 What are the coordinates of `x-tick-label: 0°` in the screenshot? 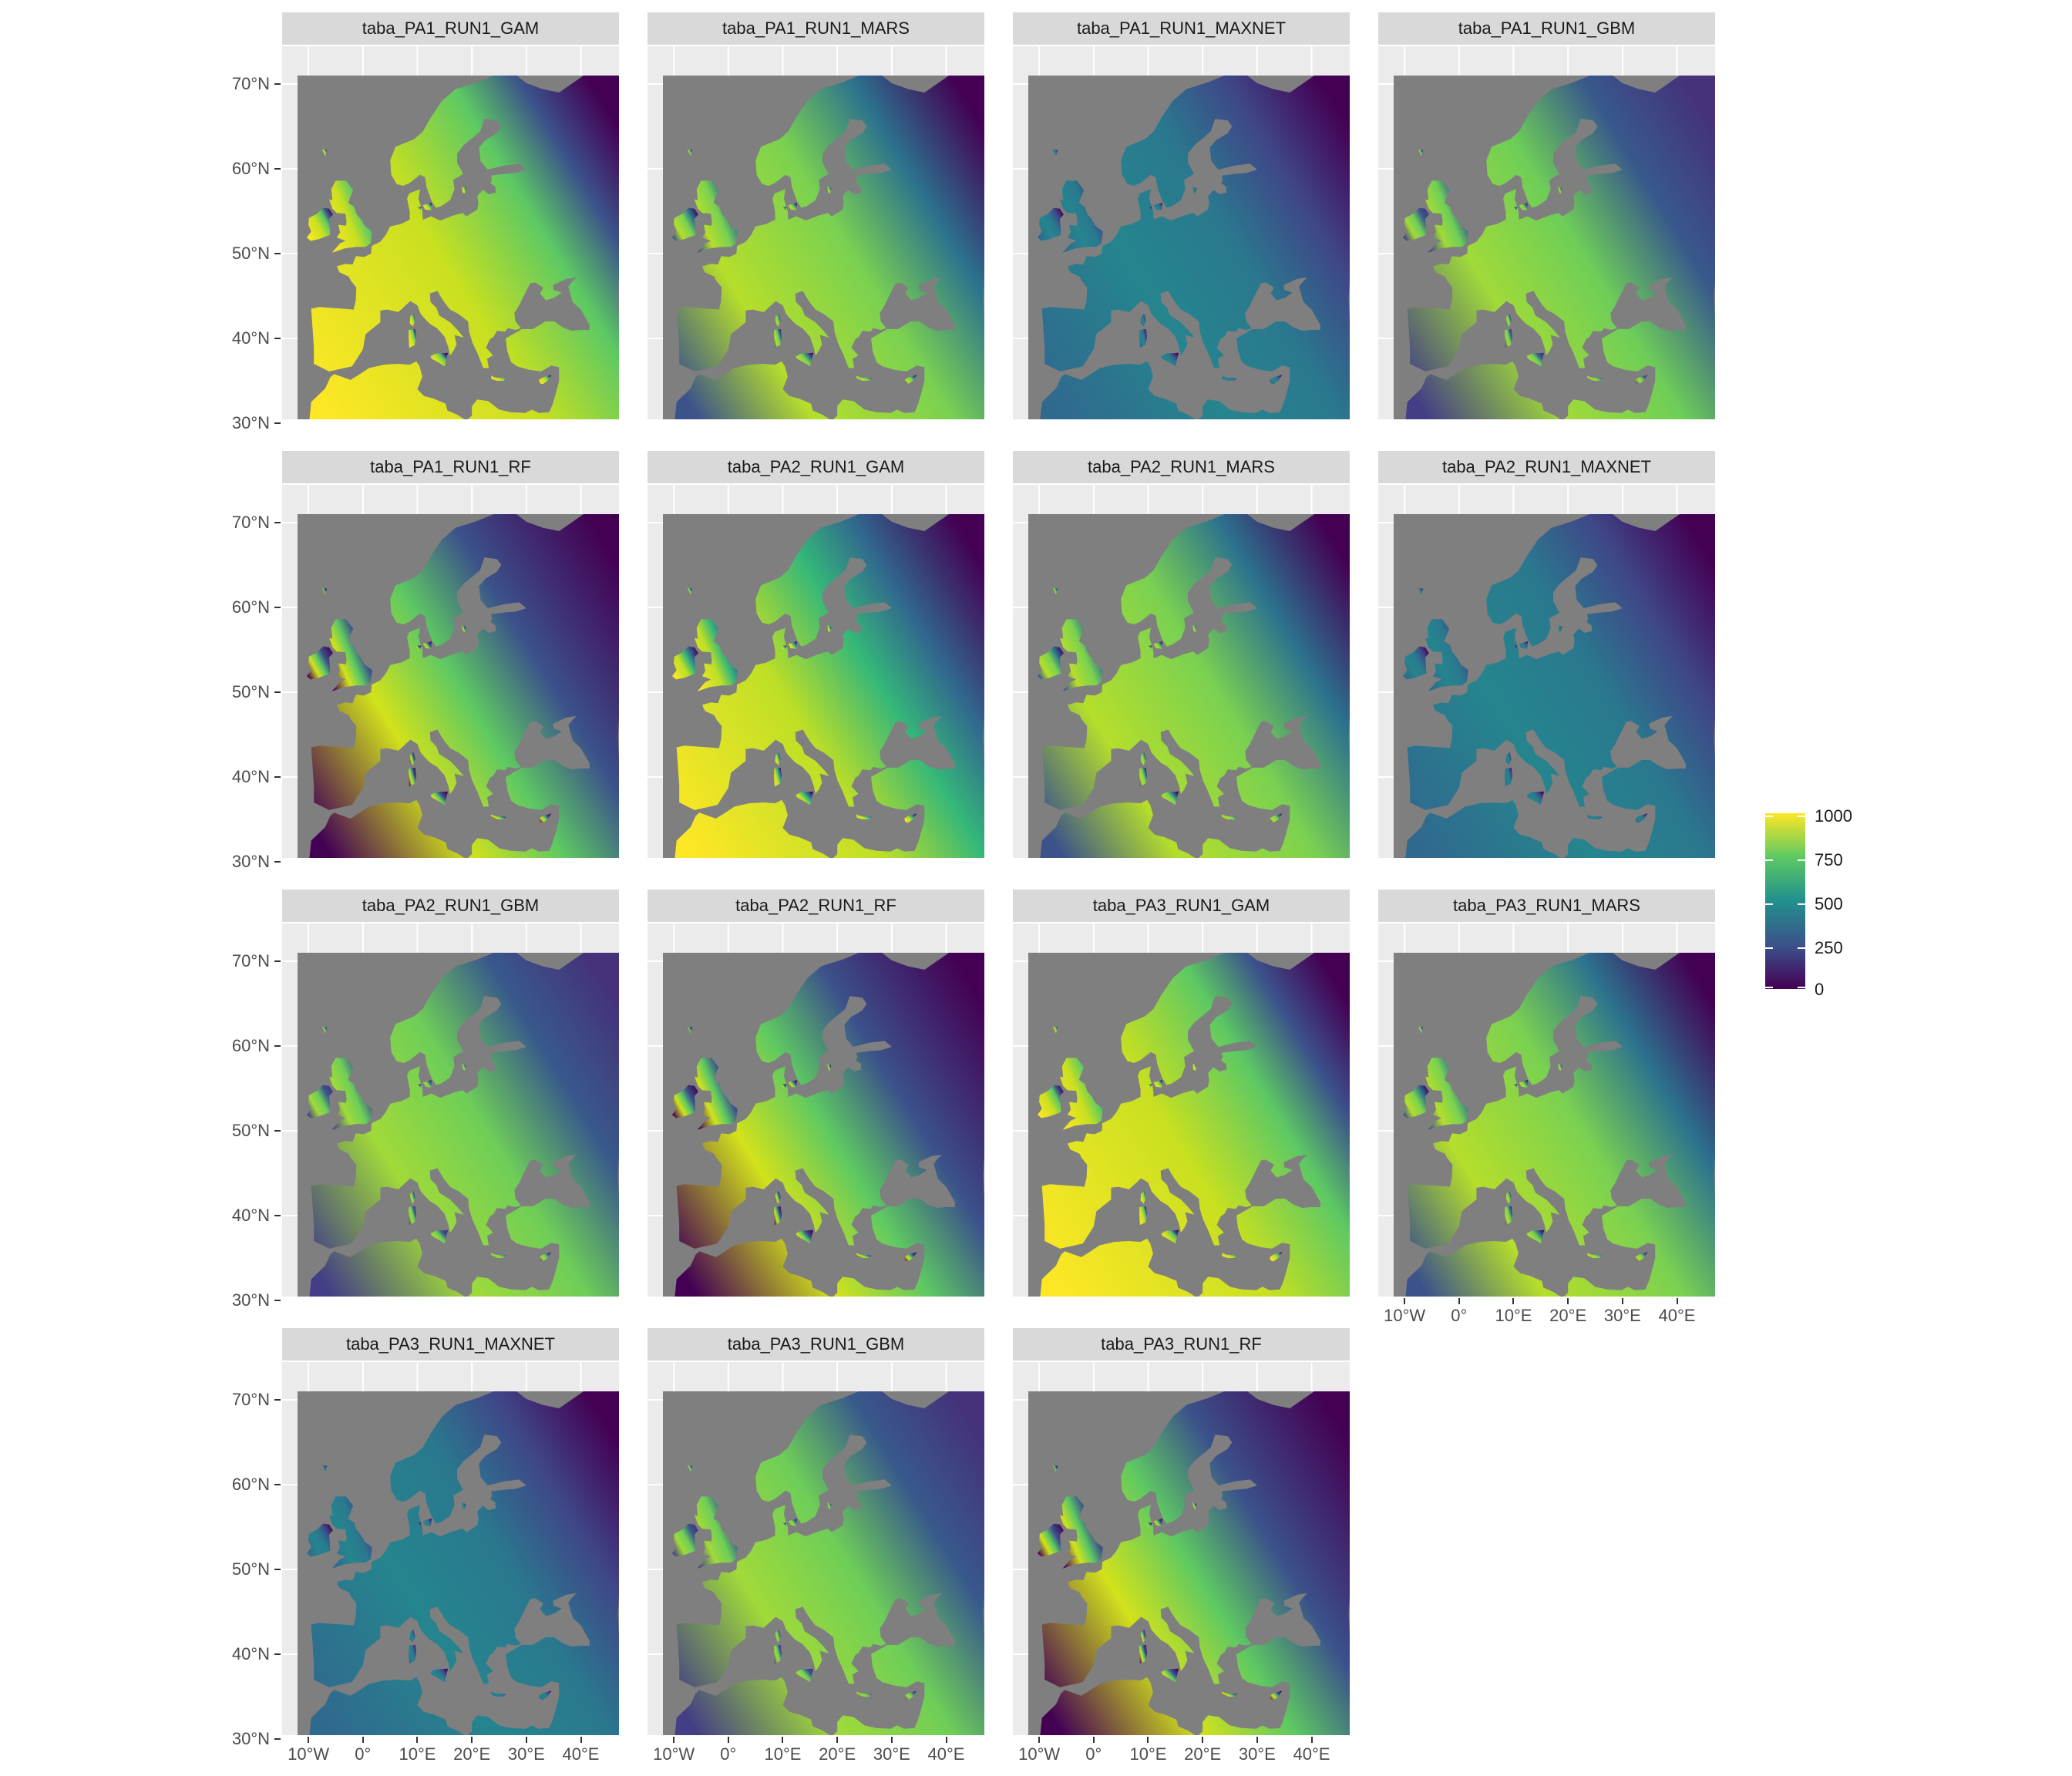 It's located at (1459, 1315).